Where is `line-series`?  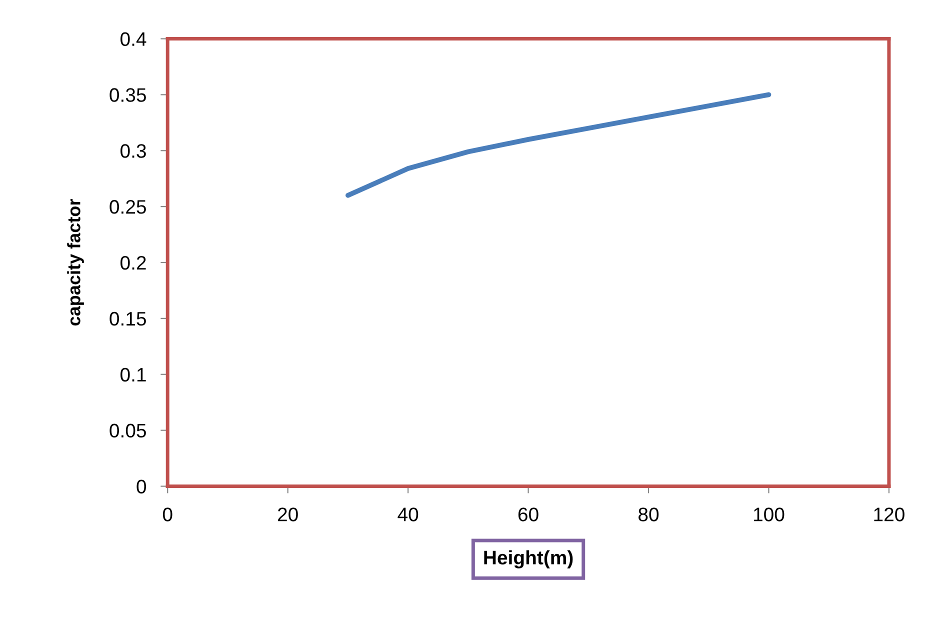
line-series is located at coordinates (559, 145).